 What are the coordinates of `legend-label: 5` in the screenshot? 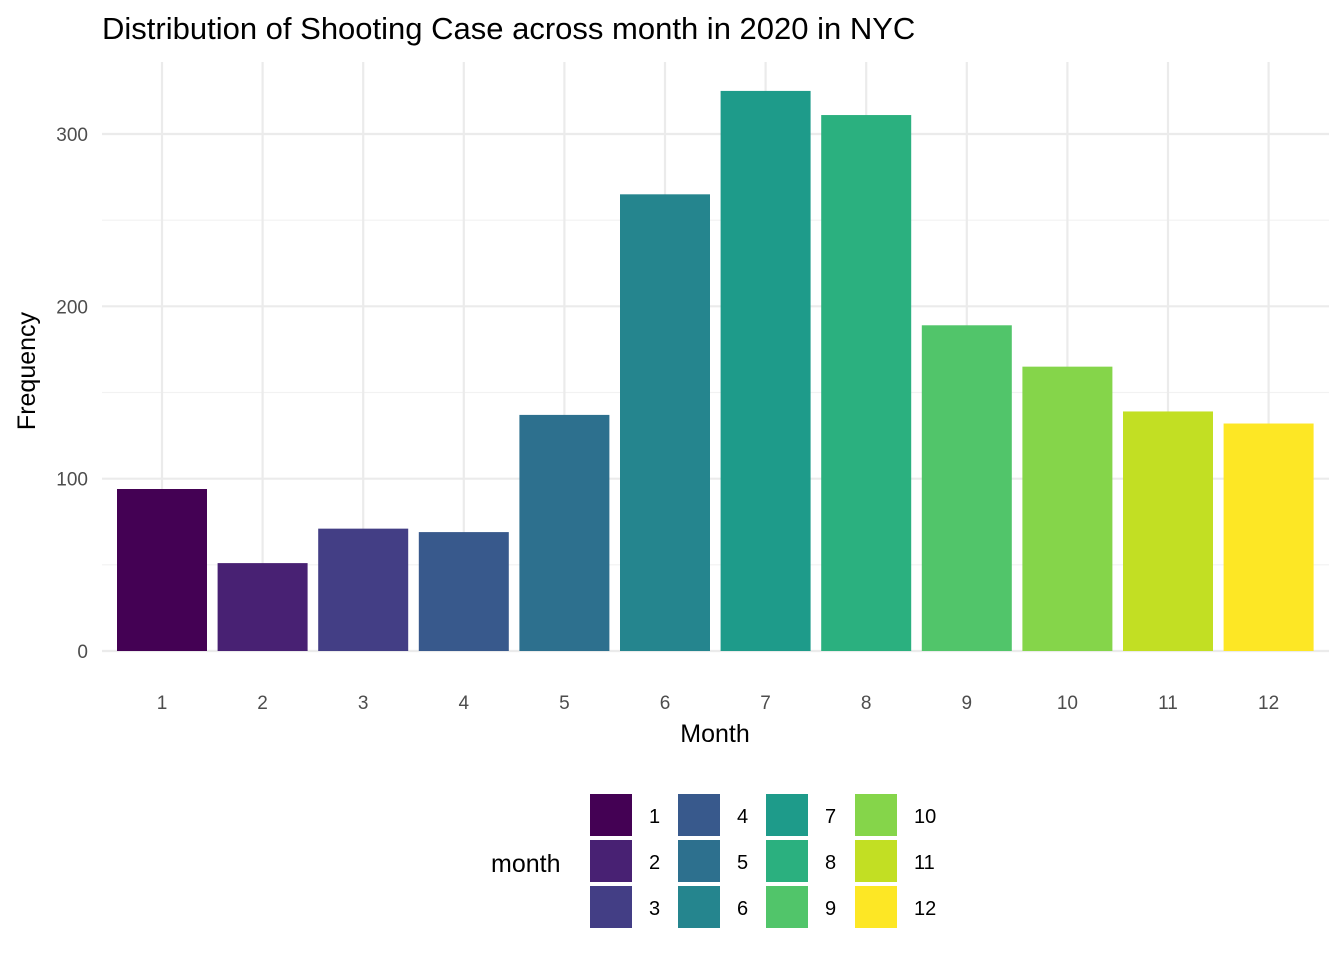 It's located at (742, 863).